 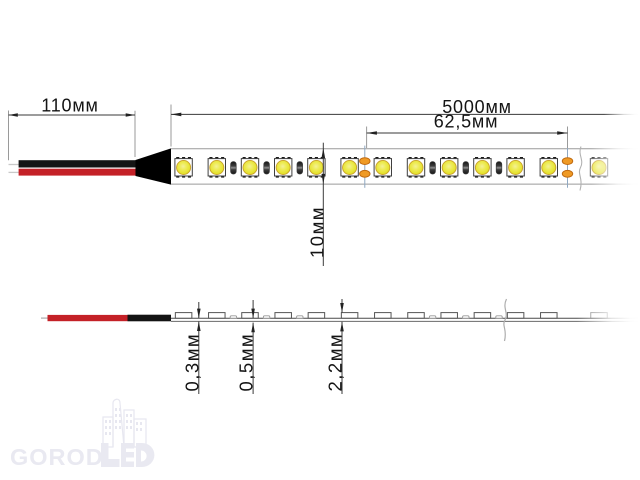 What do you see at coordinates (466, 121) in the screenshot?
I see `svg-text: 62,5мм` at bounding box center [466, 121].